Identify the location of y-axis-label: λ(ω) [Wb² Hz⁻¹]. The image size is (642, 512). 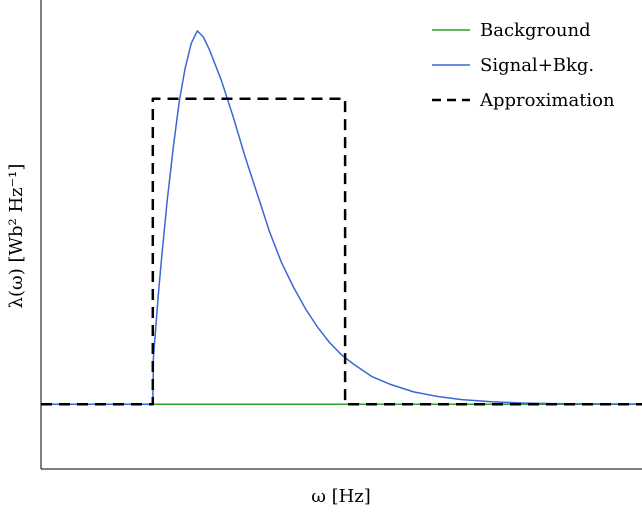
(16, 236).